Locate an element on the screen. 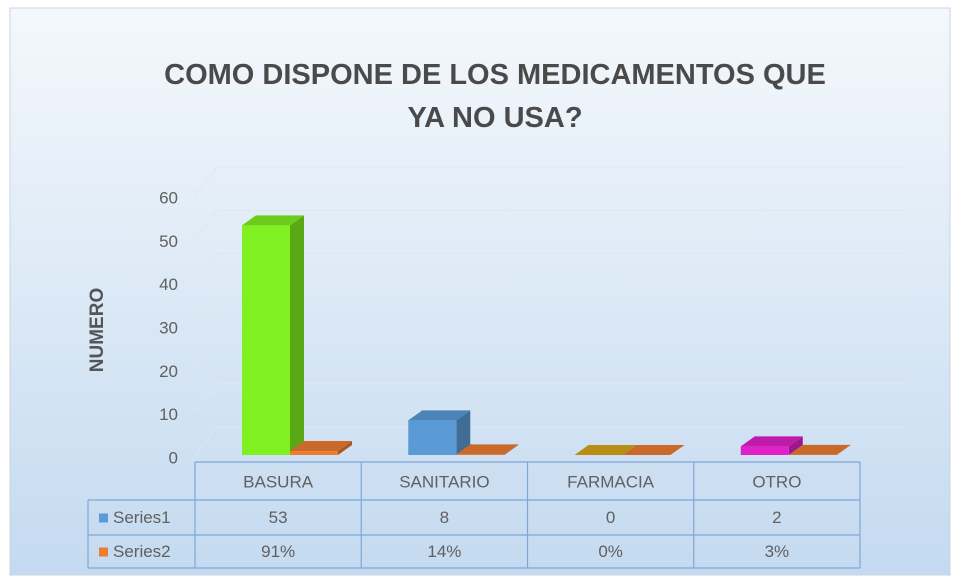  table-value: 0% is located at coordinates (610, 551).